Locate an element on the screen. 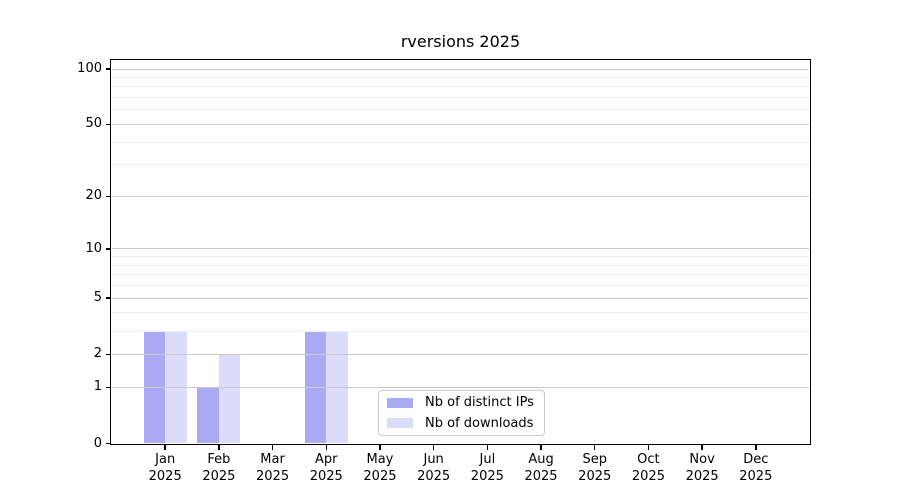  y-tick-label: 2 is located at coordinates (97, 354).